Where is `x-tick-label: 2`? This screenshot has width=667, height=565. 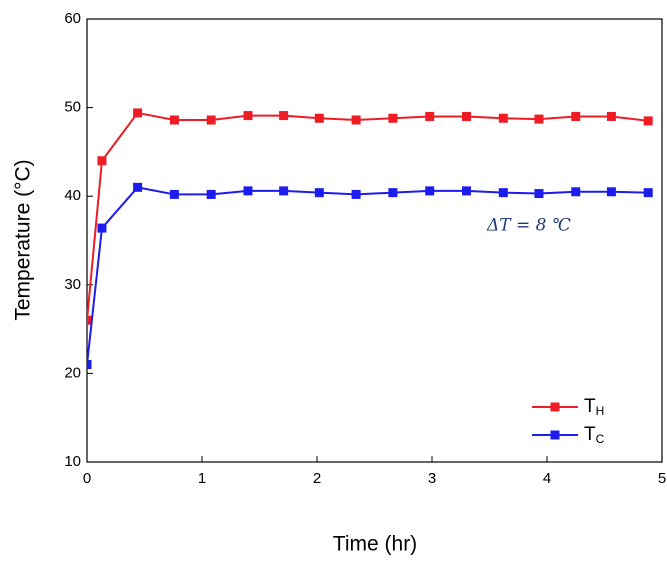
x-tick-label: 2 is located at coordinates (317, 478).